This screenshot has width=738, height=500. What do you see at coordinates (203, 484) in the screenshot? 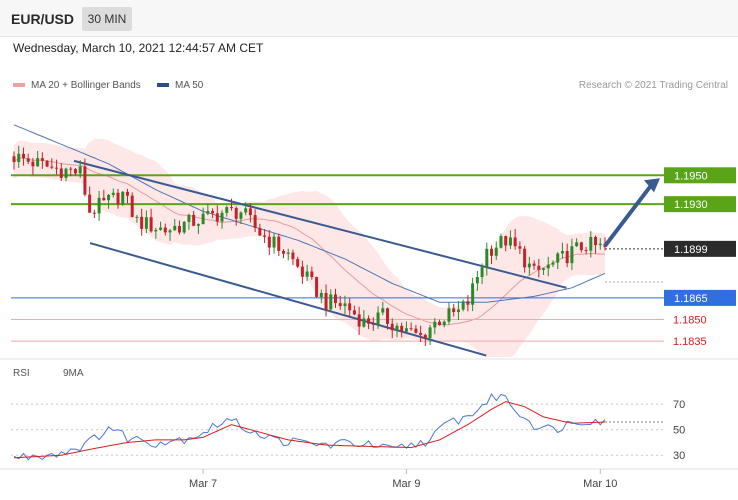
I see `x-tick-label: Mar 7` at bounding box center [203, 484].